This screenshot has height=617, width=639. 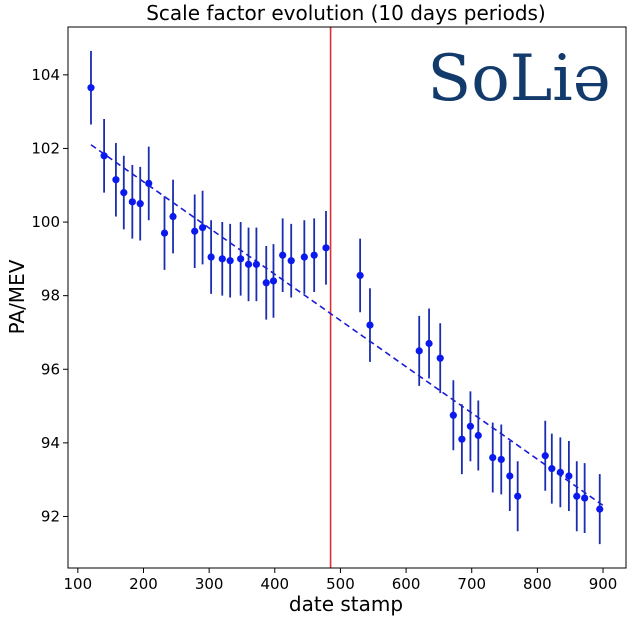 What do you see at coordinates (143, 584) in the screenshot?
I see `x-tick-label: 200` at bounding box center [143, 584].